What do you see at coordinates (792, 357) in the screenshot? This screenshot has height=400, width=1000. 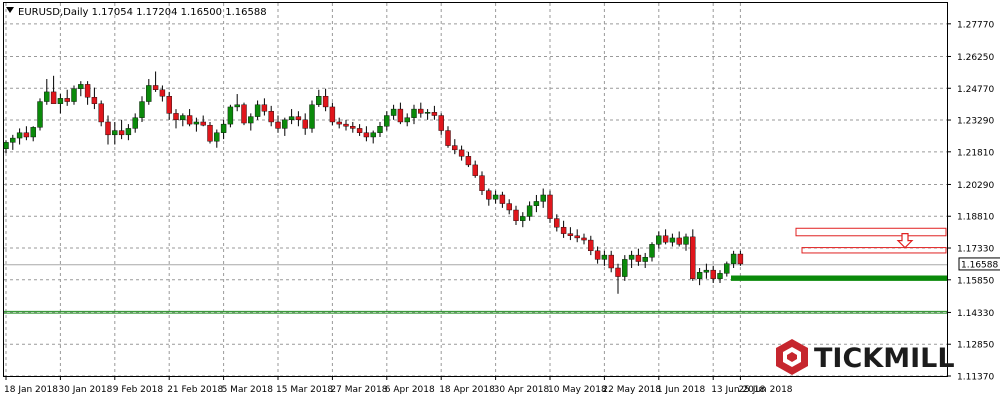 I see `tickmill-logo-icon` at bounding box center [792, 357].